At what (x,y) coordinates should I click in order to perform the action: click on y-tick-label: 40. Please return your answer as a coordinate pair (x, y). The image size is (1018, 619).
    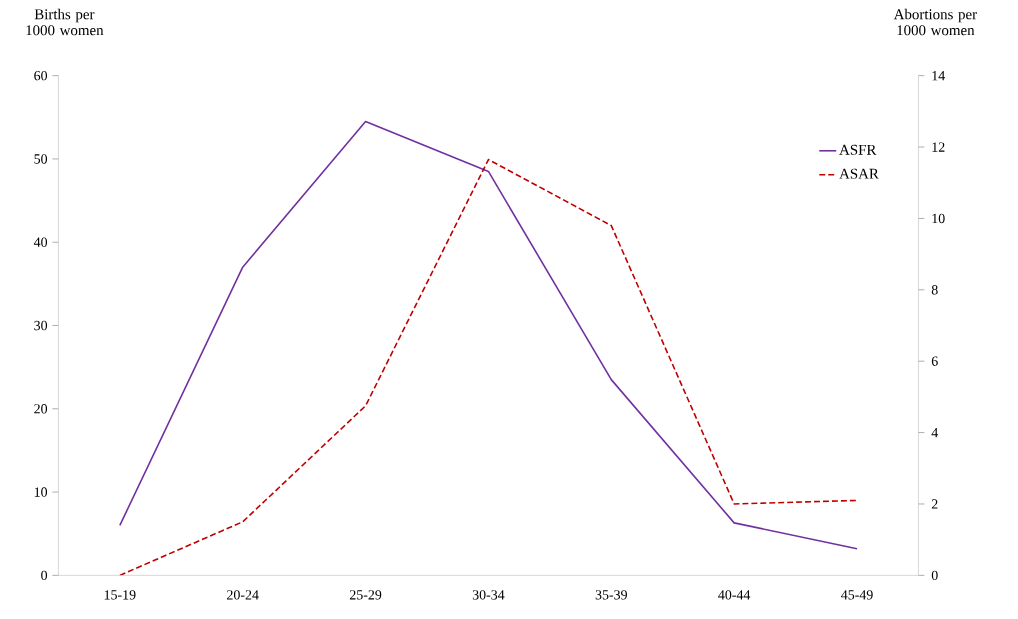
    Looking at the image, I should click on (40, 242).